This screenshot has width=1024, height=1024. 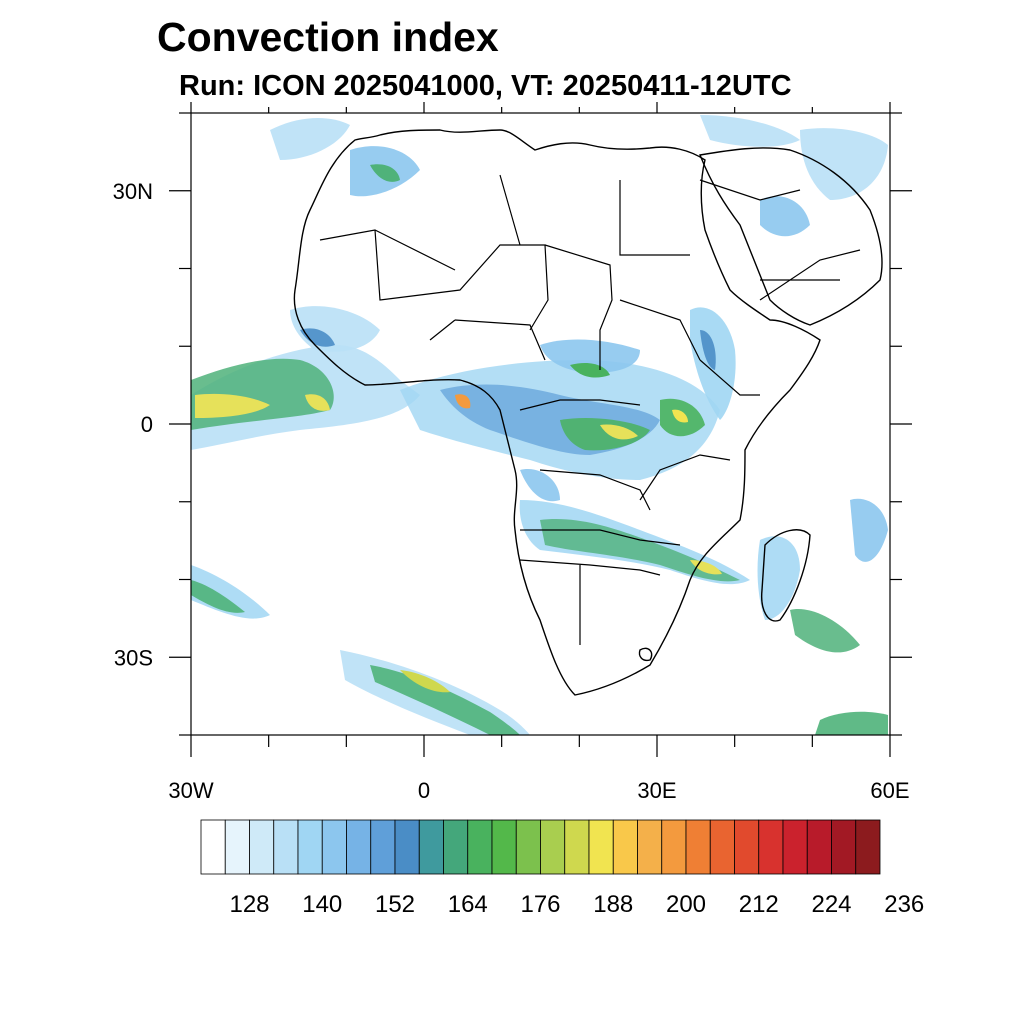 I want to click on colorbar-label: 176, so click(x=540, y=904).